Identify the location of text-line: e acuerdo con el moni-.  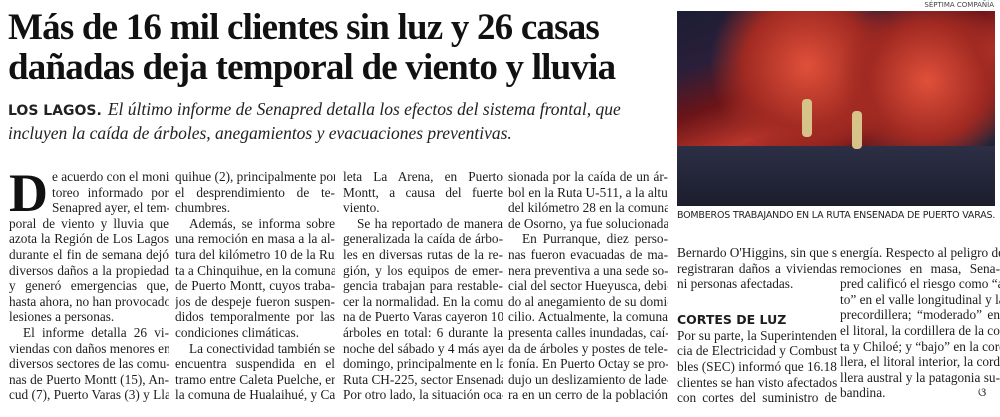
(110, 176).